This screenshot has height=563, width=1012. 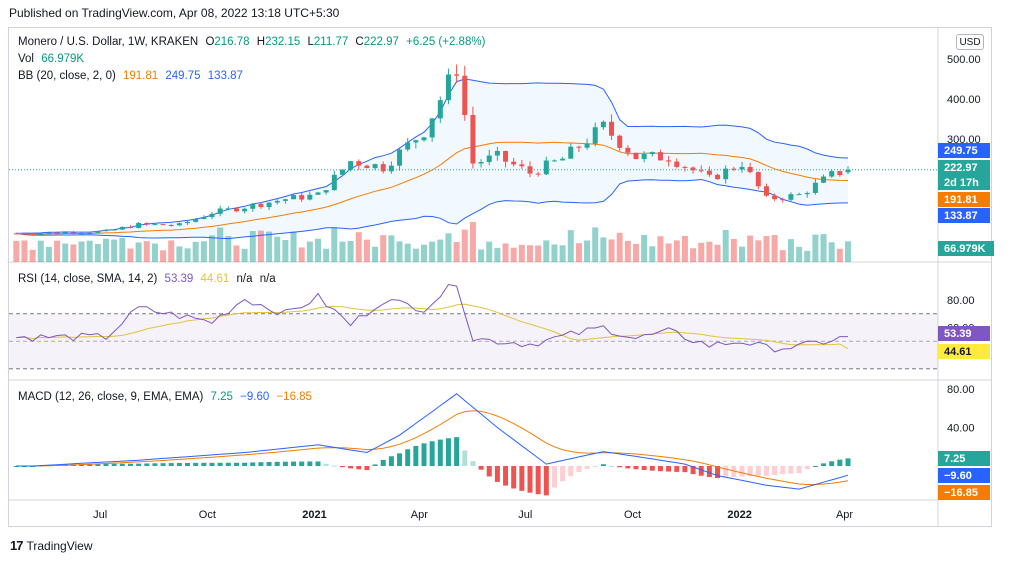 What do you see at coordinates (964, 167) in the screenshot?
I see `tag-last-price-bg` at bounding box center [964, 167].